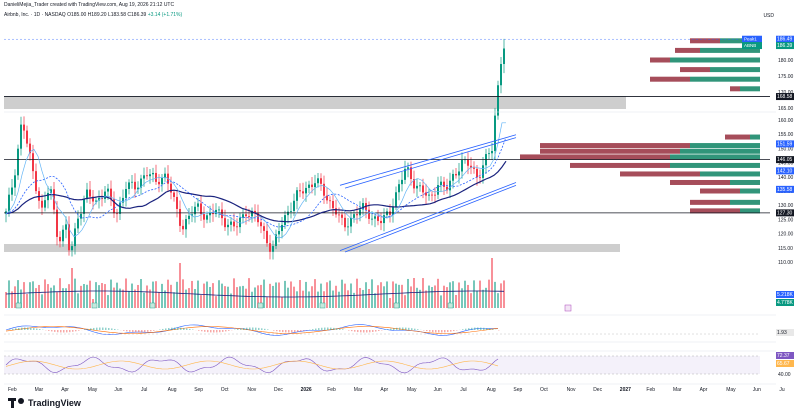  Describe the element at coordinates (400, 405) in the screenshot. I see `footer-bar` at that location.